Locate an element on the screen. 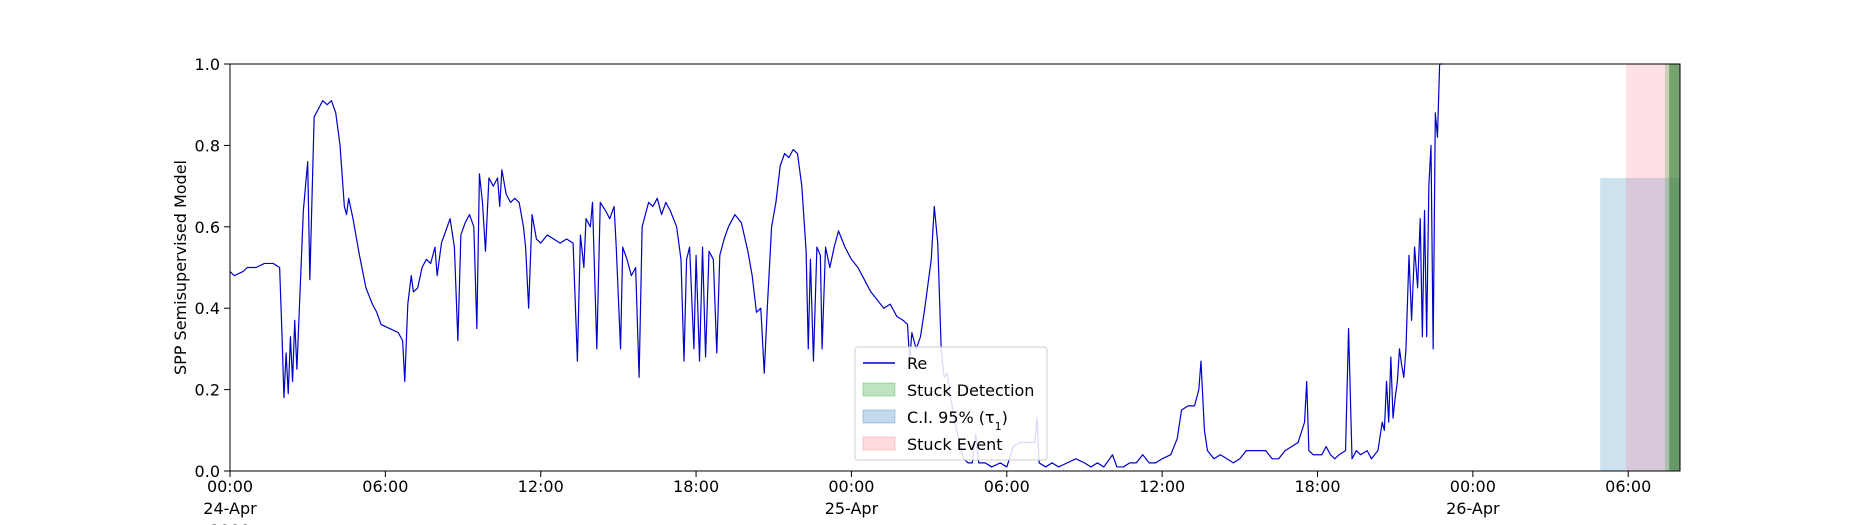 Image resolution: width=1850 pixels, height=525 pixels. x-tick-label-1-0: 06:00 is located at coordinates (385, 486).